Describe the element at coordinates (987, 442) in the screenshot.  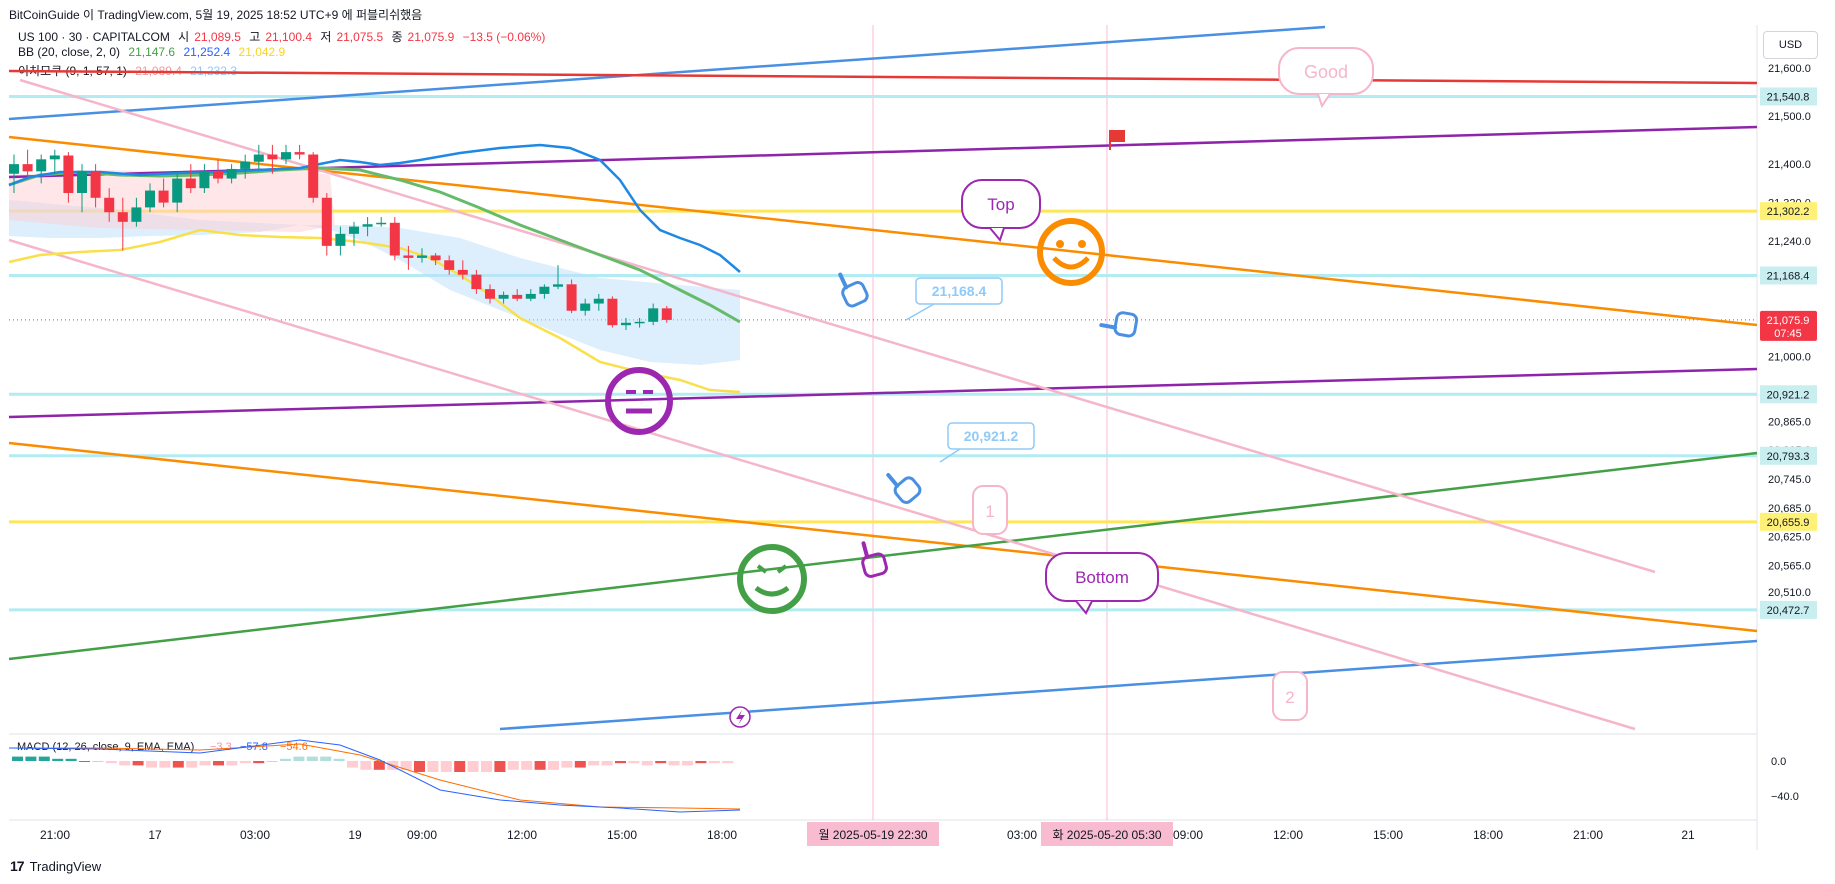
I see `callout-20921: 20,921.2` at that location.